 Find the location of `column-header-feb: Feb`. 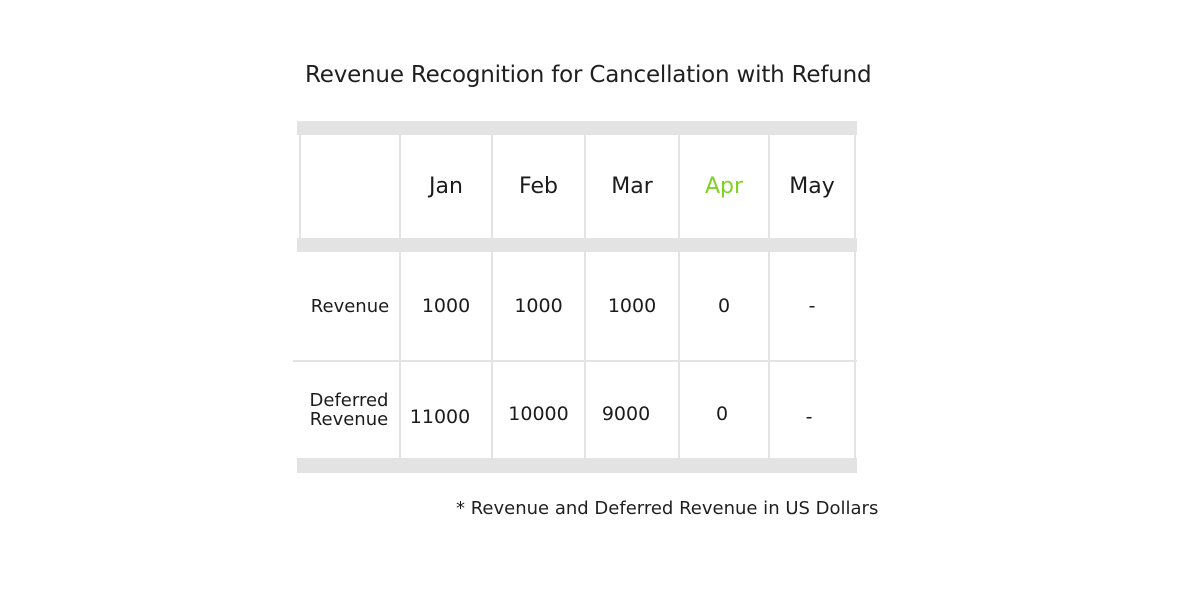

column-header-feb: Feb is located at coordinates (538, 186).